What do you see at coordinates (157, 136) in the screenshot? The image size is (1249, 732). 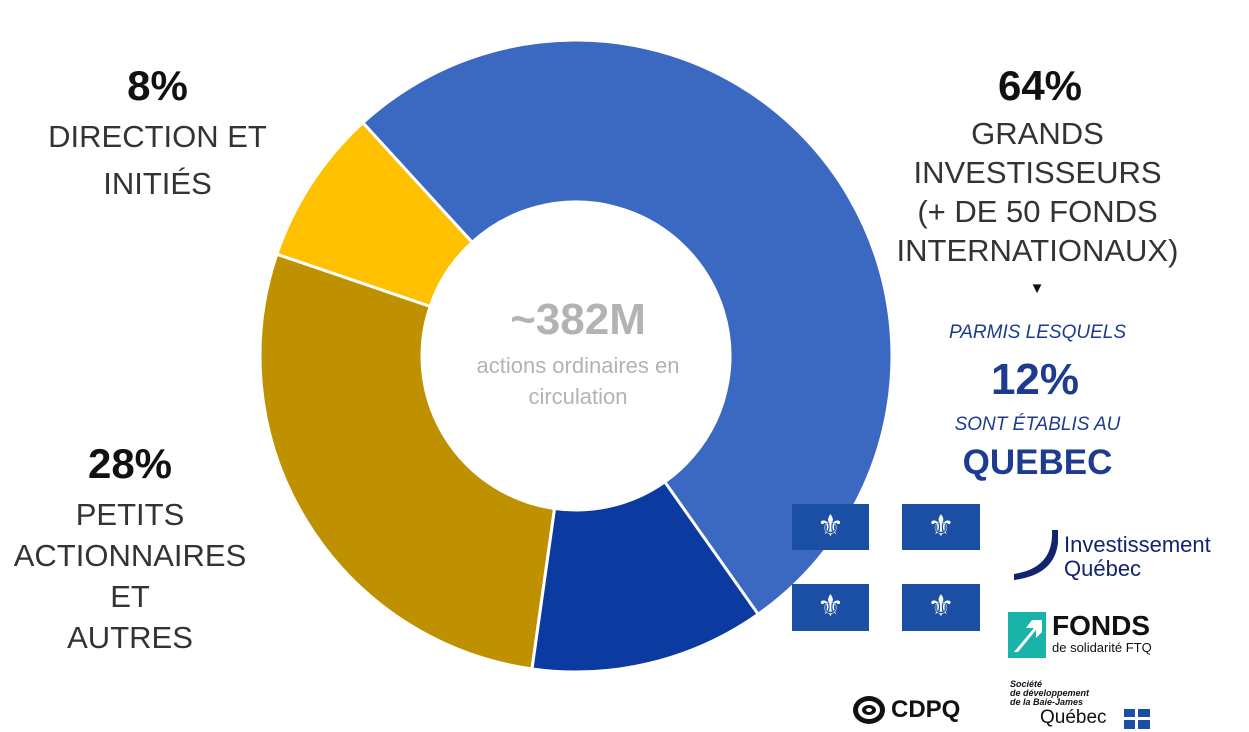 I see `direction-label-line1: DIRECTION ET` at bounding box center [157, 136].